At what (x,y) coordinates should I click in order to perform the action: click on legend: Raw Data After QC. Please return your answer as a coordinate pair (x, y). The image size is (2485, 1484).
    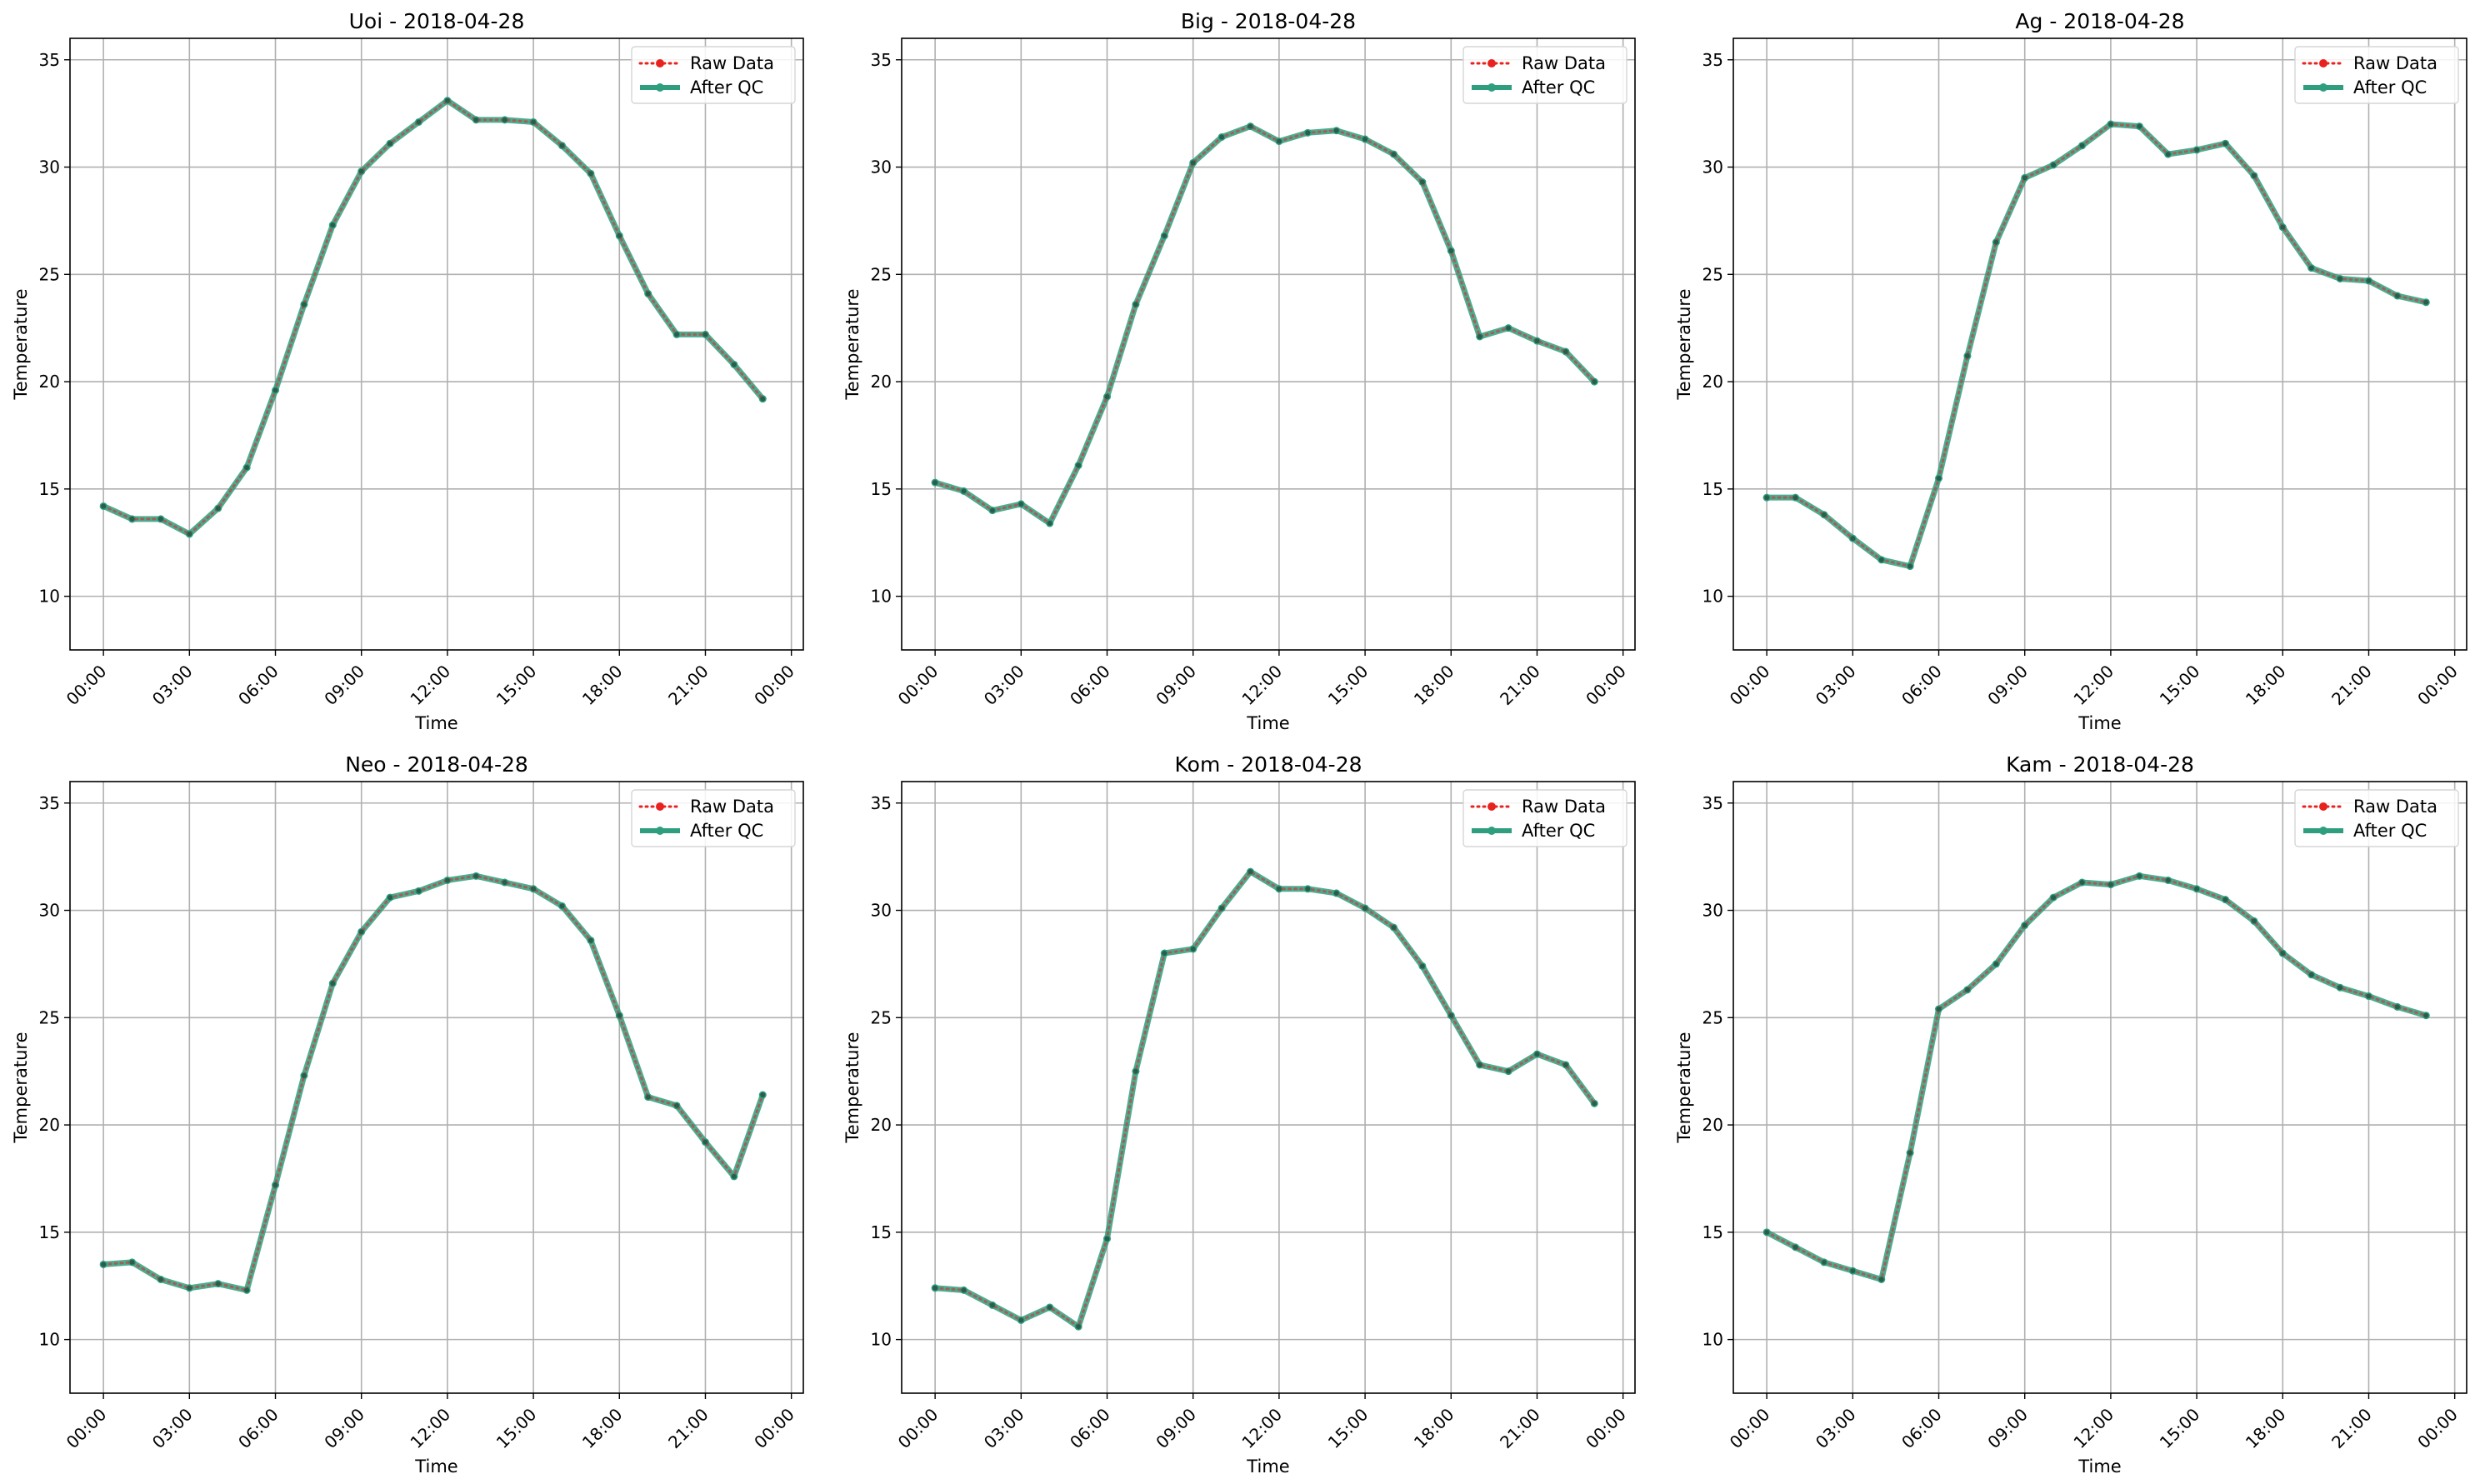
    Looking at the image, I should click on (713, 818).